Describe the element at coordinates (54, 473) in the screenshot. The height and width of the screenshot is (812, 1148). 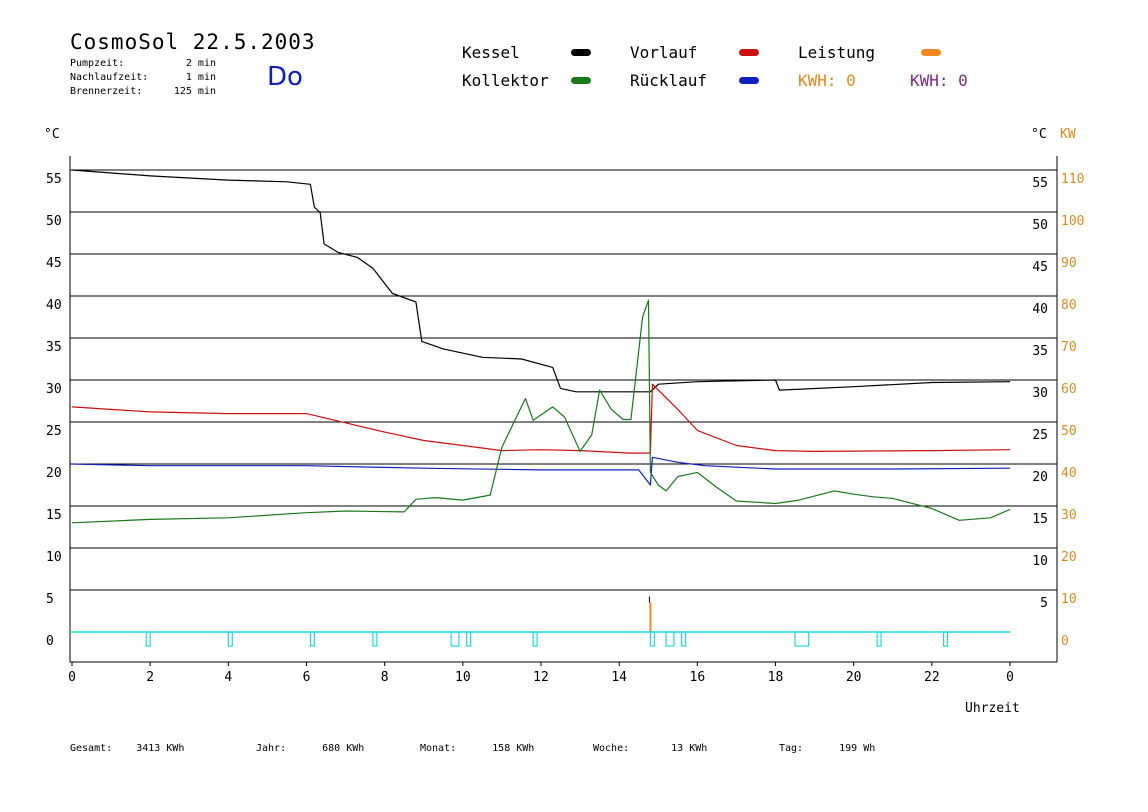
I see `y-tick-label-left: 20` at that location.